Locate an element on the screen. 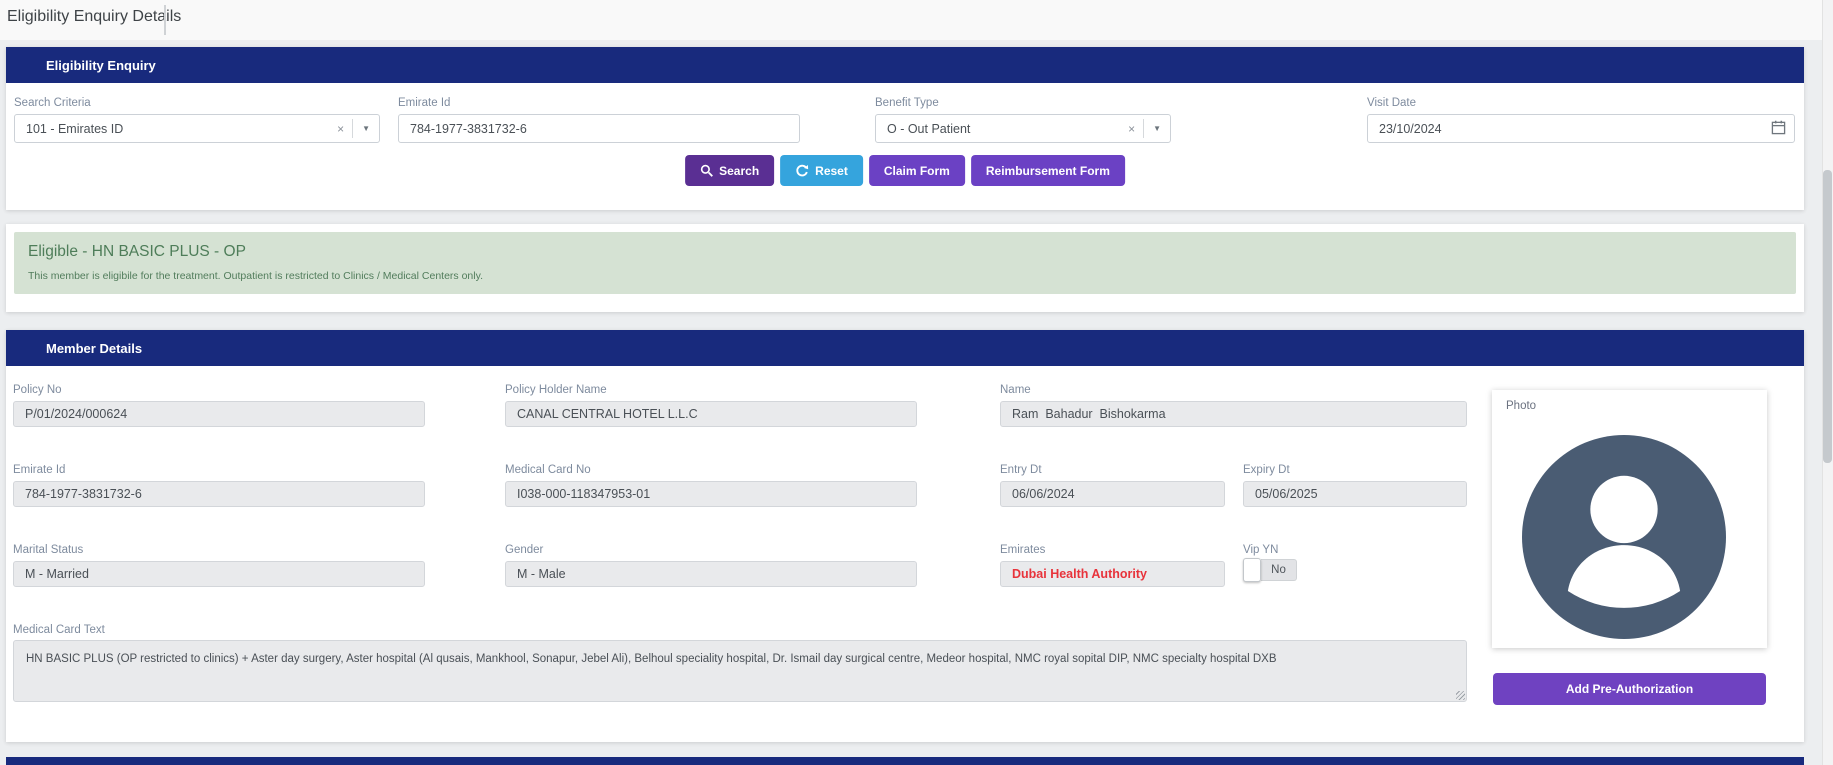 This screenshot has width=1833, height=765. top-title-bar: Eligibility Enquiry Details is located at coordinates (916, 20).